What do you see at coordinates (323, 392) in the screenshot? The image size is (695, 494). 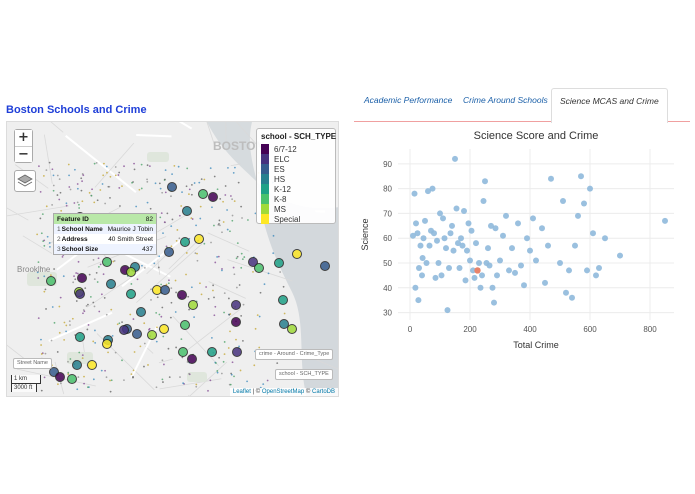 I see `carto-link: CartoDB` at bounding box center [323, 392].